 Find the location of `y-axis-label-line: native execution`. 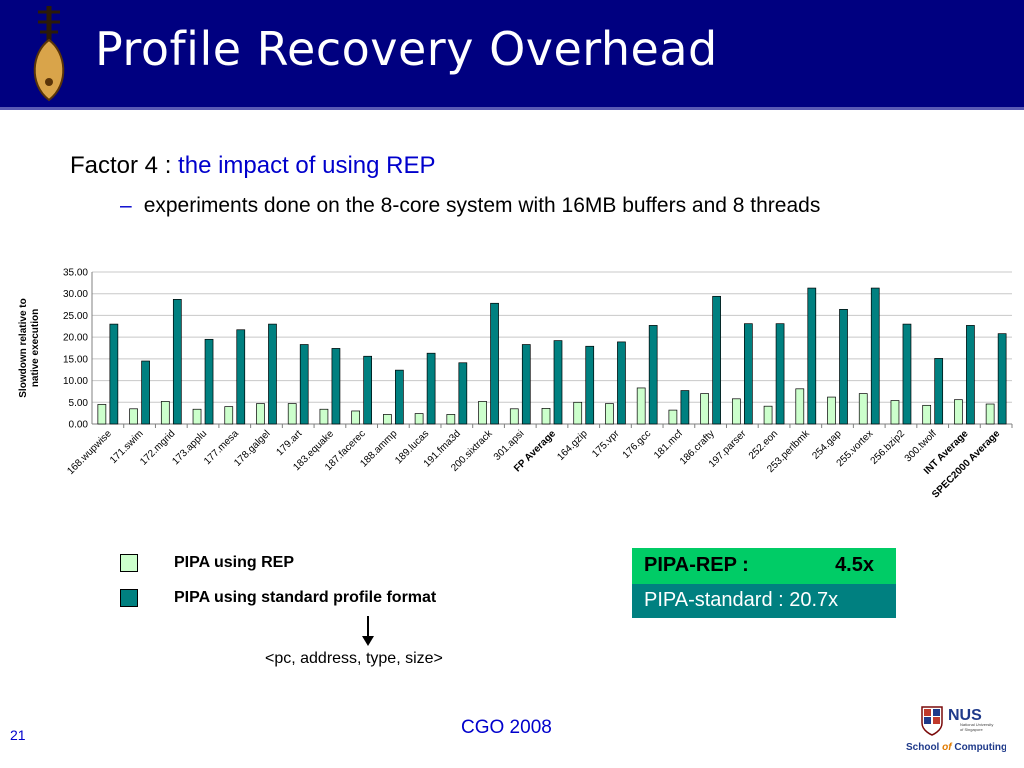

y-axis-label-line: native execution is located at coordinates (35, 348).